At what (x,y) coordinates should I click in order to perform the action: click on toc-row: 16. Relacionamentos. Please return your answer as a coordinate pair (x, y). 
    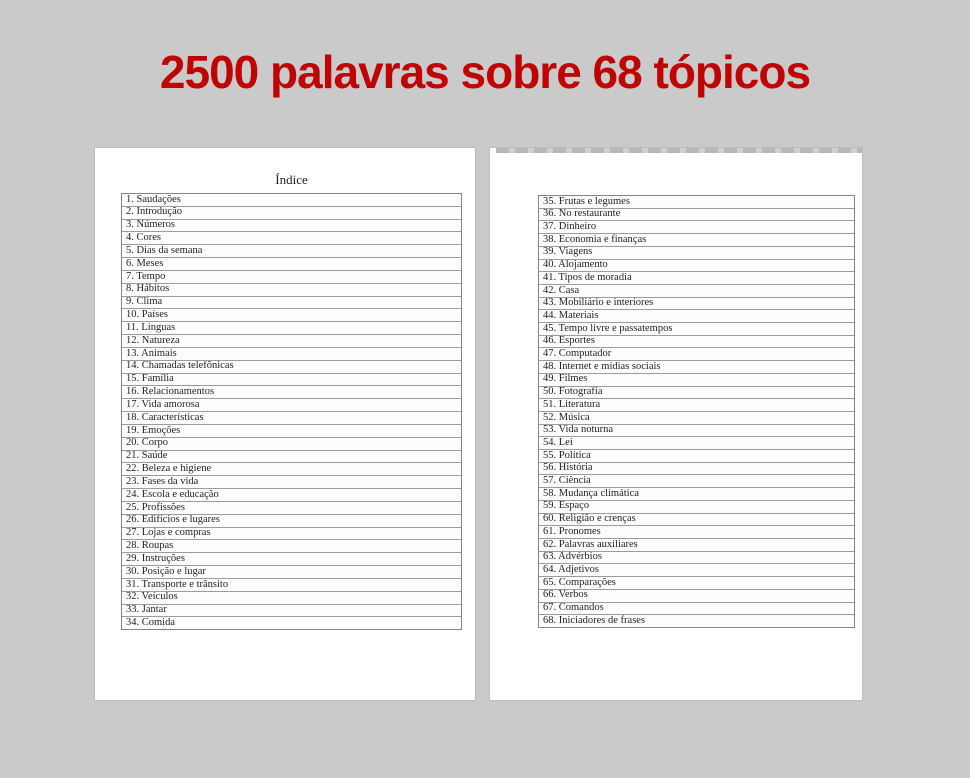
    Looking at the image, I should click on (291, 393).